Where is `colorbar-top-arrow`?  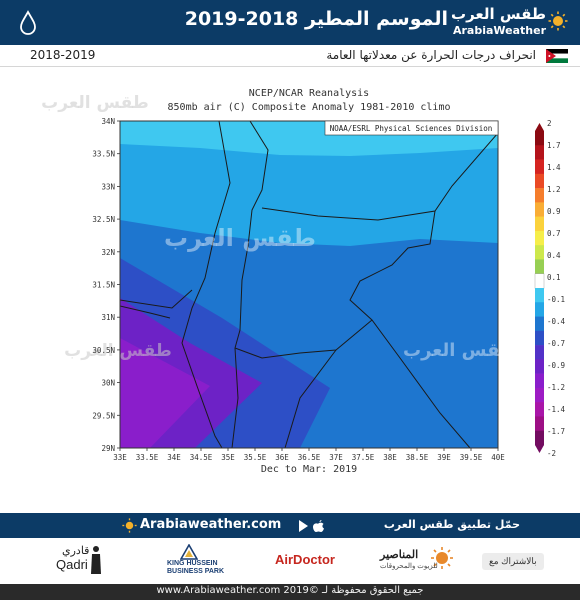 colorbar-top-arrow is located at coordinates (539, 127).